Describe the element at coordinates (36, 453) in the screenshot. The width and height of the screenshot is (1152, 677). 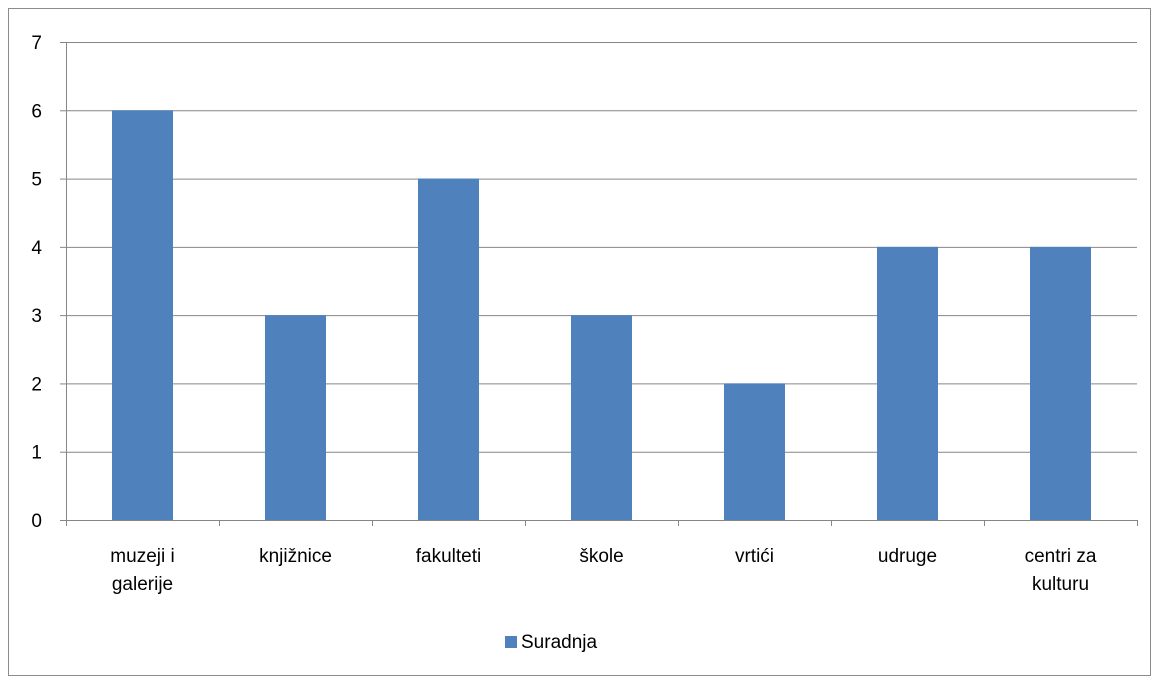
I see `y-tick-label: 1` at that location.